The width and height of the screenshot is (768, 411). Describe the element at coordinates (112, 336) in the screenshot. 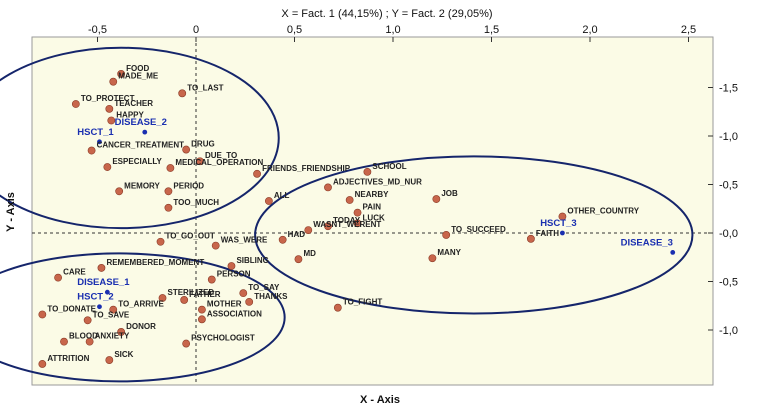

I see `point-label: ANXIETY` at that location.